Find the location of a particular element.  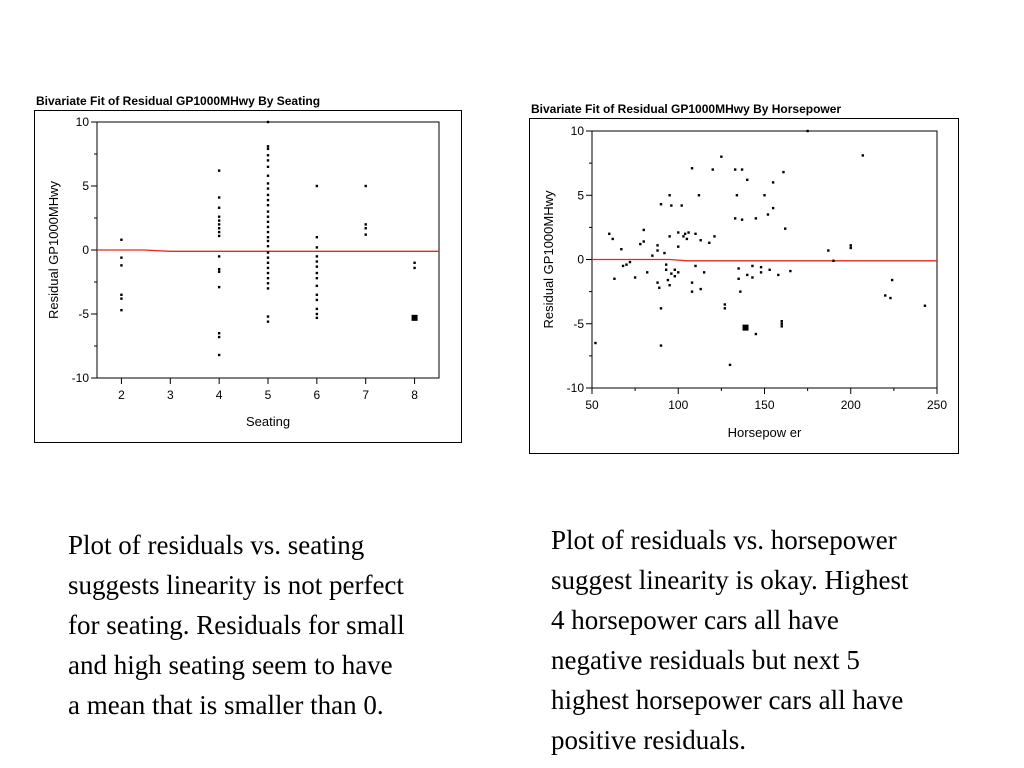

y-axis-label: Residual GP1000MHwy is located at coordinates (548, 259).